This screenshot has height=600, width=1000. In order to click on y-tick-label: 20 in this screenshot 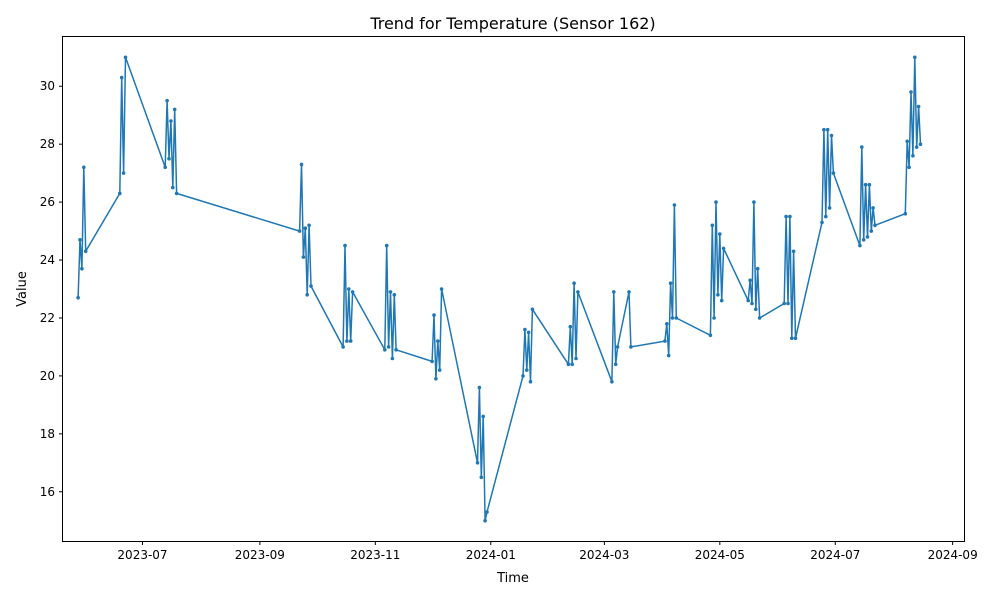, I will do `click(47, 376)`.